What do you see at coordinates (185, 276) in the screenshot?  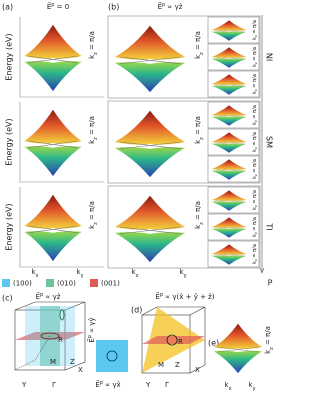 I see `text-part: y` at bounding box center [185, 276].